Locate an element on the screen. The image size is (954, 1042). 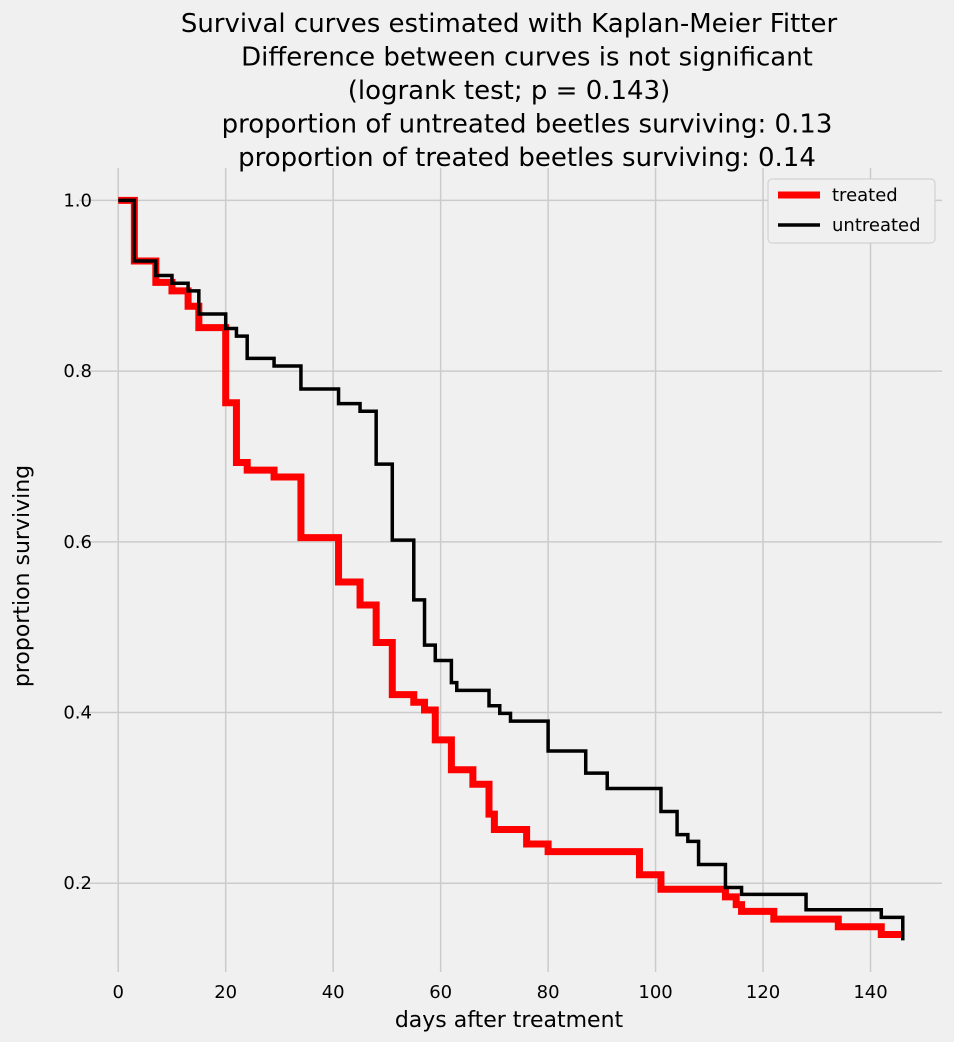
y-tick-label: 0.8 is located at coordinates (77, 371).